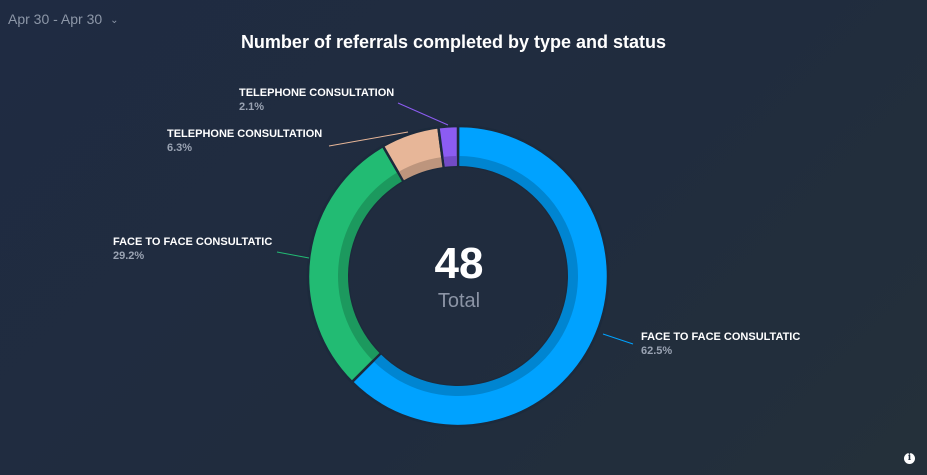 The image size is (927, 475). Describe the element at coordinates (179, 148) in the screenshot. I see `slice-percent: 6.3%` at that location.